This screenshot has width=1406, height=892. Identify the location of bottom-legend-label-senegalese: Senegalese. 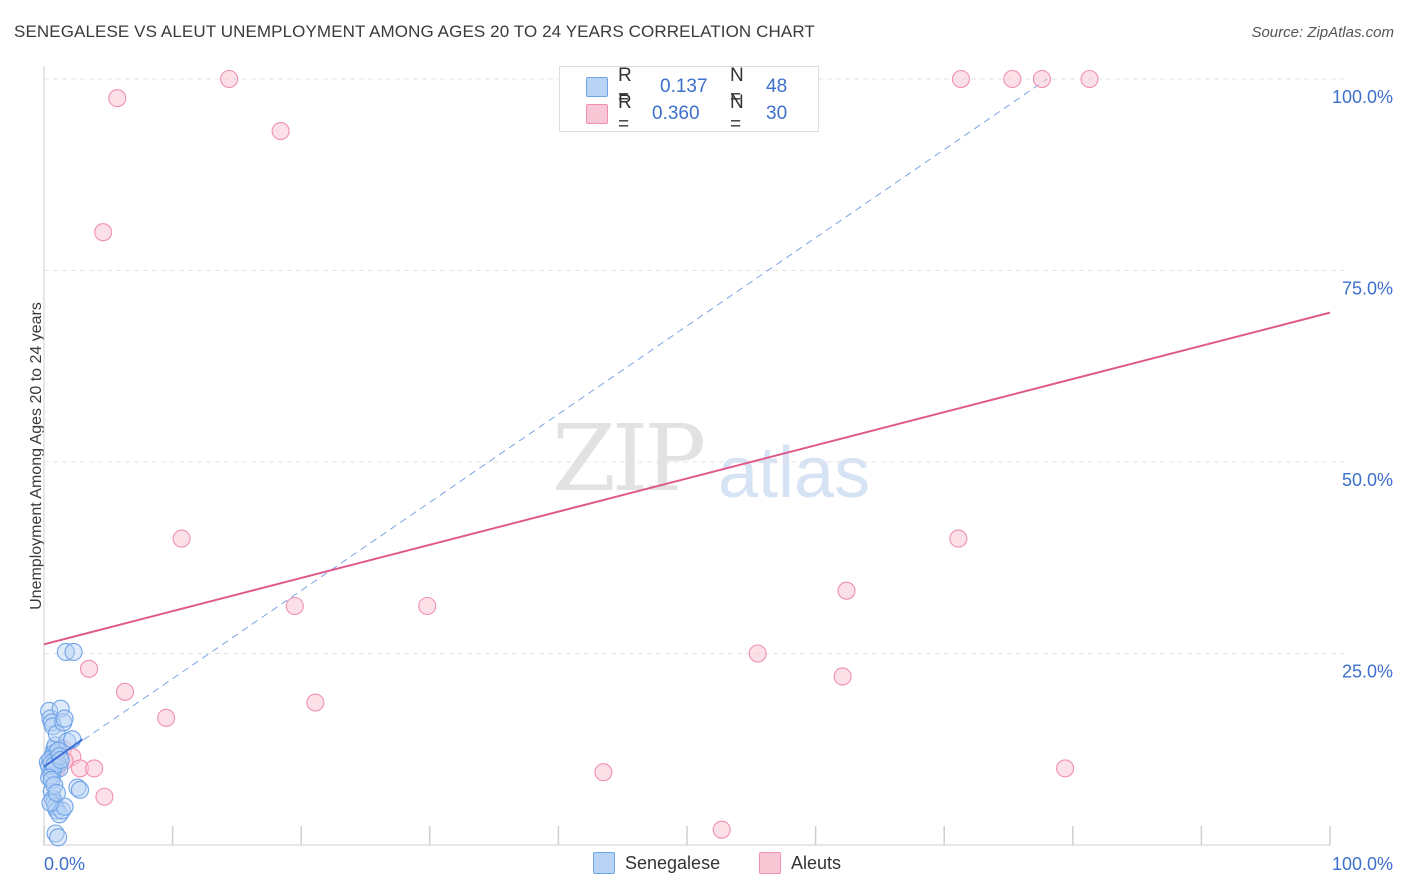
(673, 862).